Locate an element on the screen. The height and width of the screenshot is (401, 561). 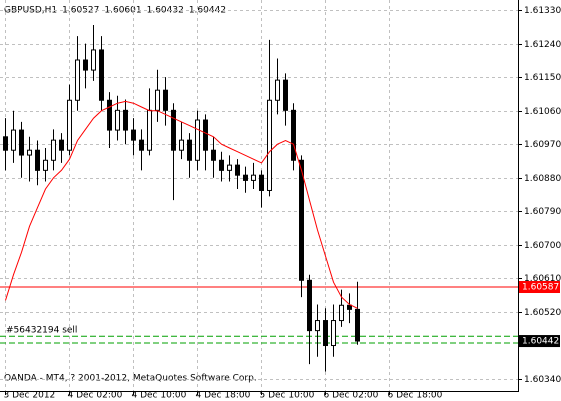
header-low: 1.60432 is located at coordinates (165, 11).